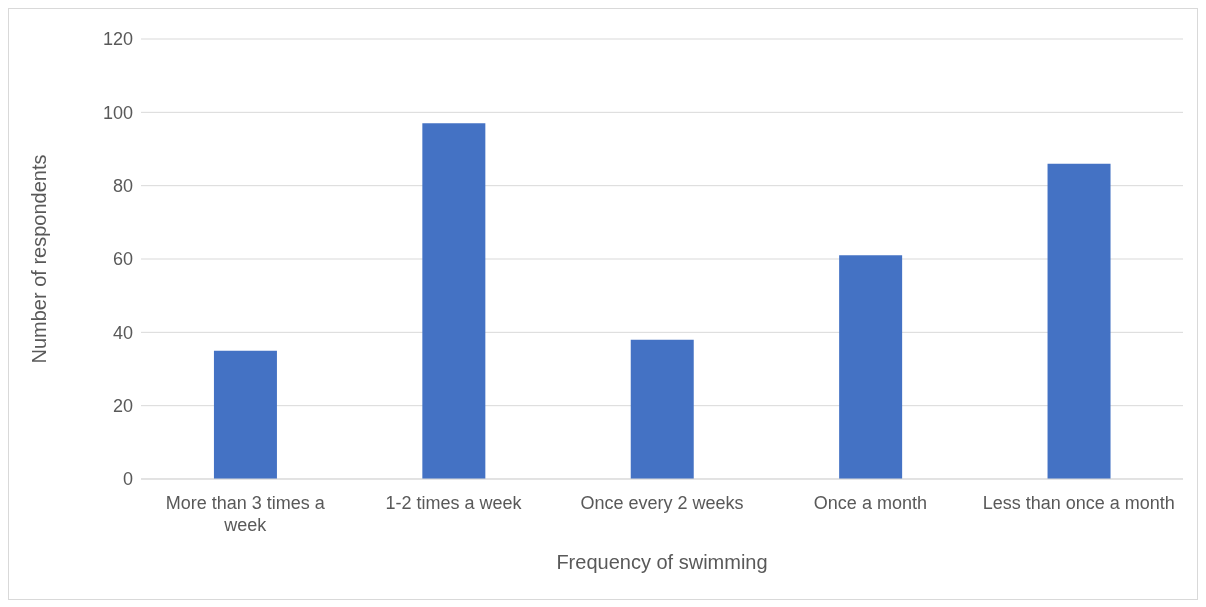 Image resolution: width=1206 pixels, height=607 pixels. Describe the element at coordinates (39, 259) in the screenshot. I see `y-axis-title: Number of respondents` at that location.